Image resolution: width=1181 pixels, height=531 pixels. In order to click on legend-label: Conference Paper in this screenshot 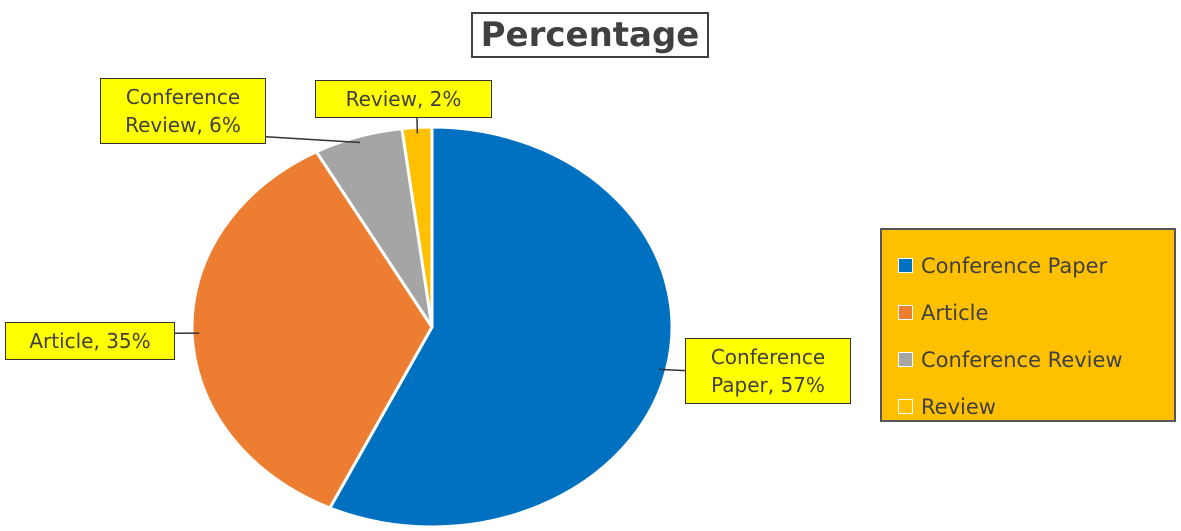, I will do `click(1014, 265)`.